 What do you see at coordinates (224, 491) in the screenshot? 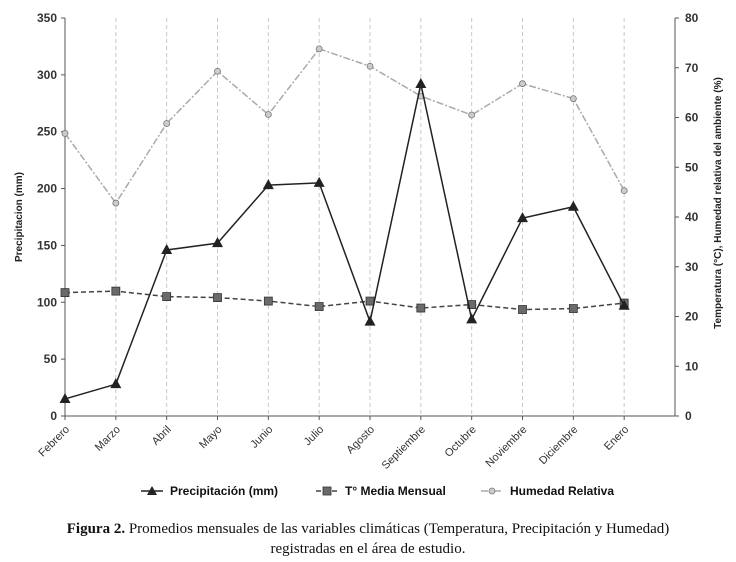
I see `legend-label-precipitation: Precipitación (mm)` at bounding box center [224, 491].